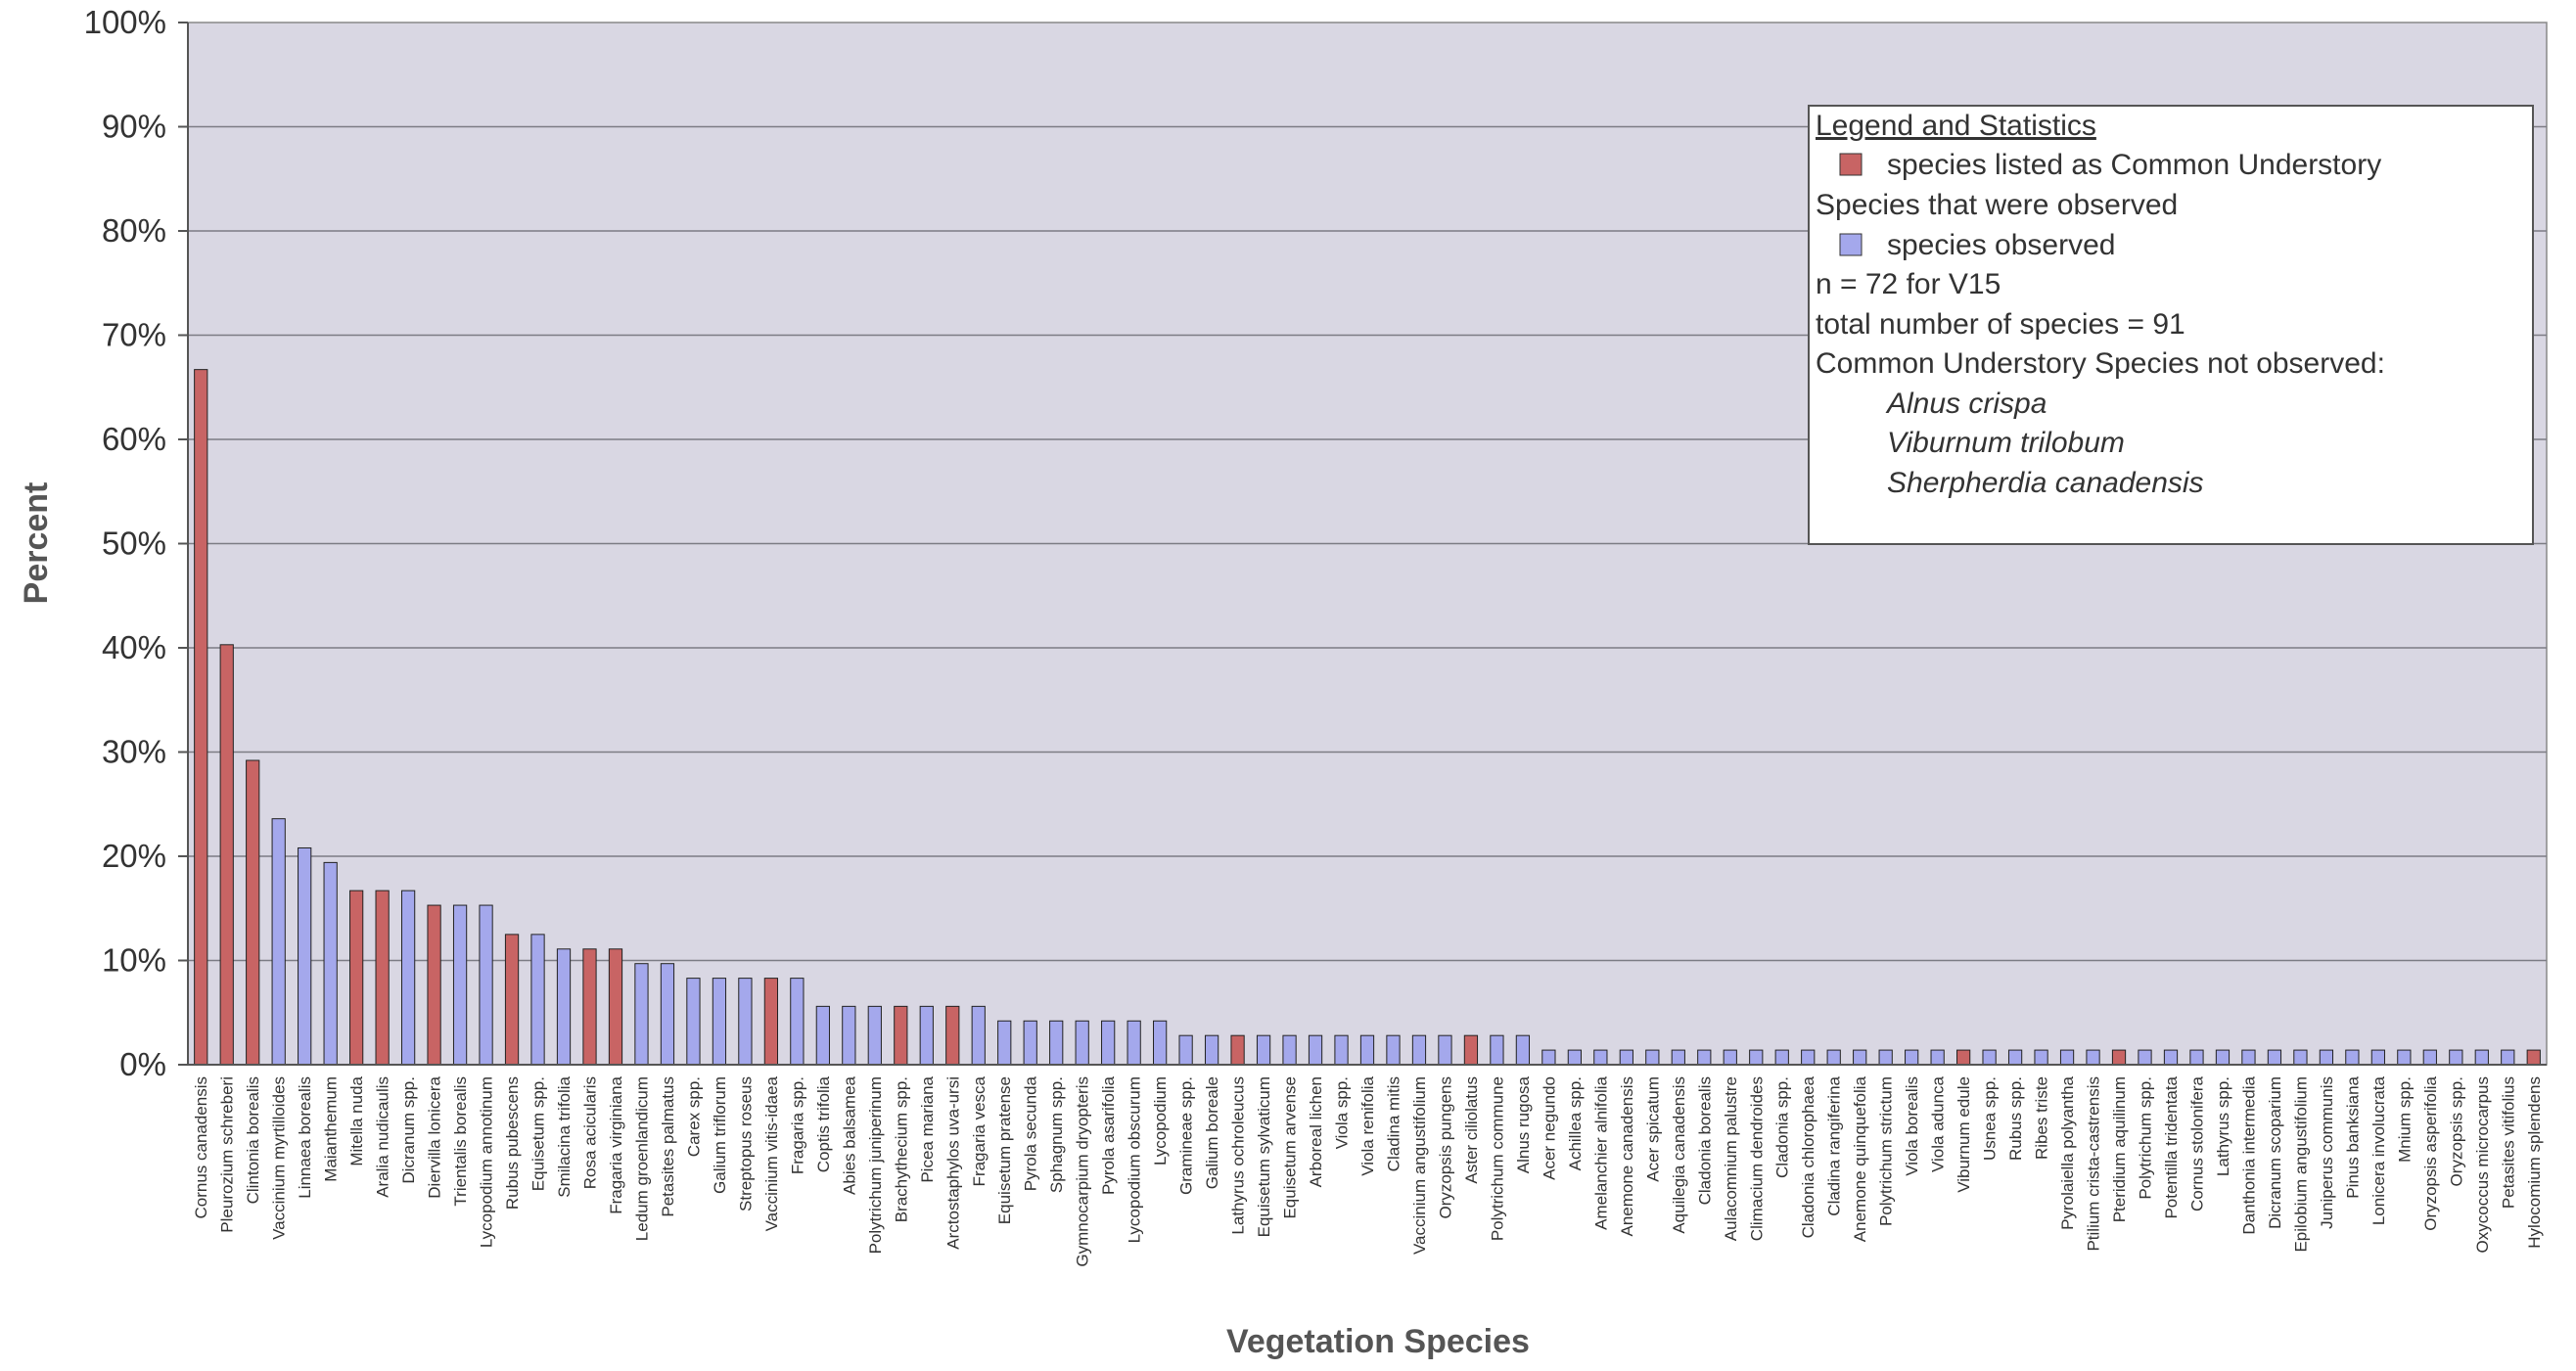 The width and height of the screenshot is (2576, 1371). What do you see at coordinates (2001, 245) in the screenshot?
I see `legend-observed-label: species observed` at bounding box center [2001, 245].